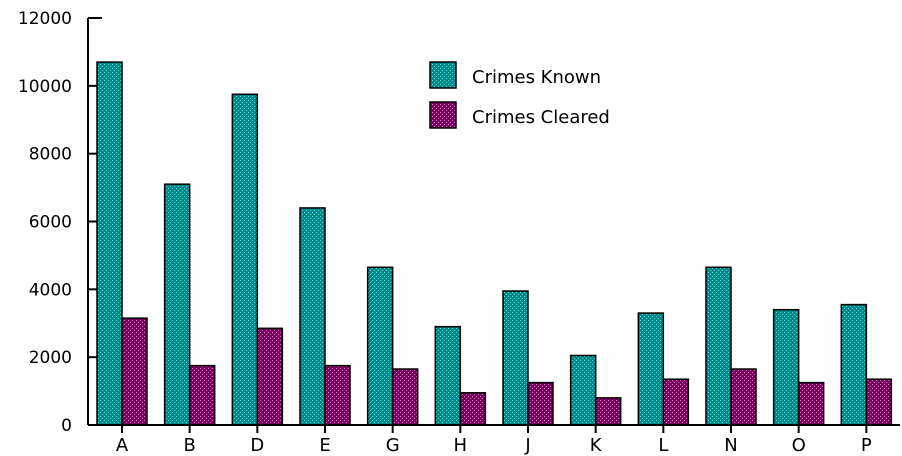 The image size is (902, 456). I want to click on y-axis: 0 2000 4000 6000 8000 10000 12000, so click(60, 222).